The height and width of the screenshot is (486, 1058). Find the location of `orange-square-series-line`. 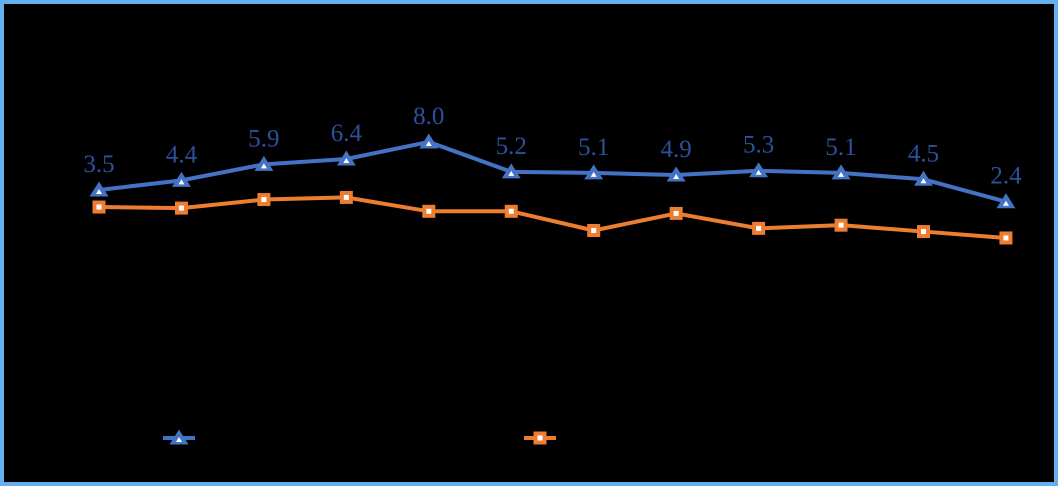

orange-square-series-line is located at coordinates (552, 217).